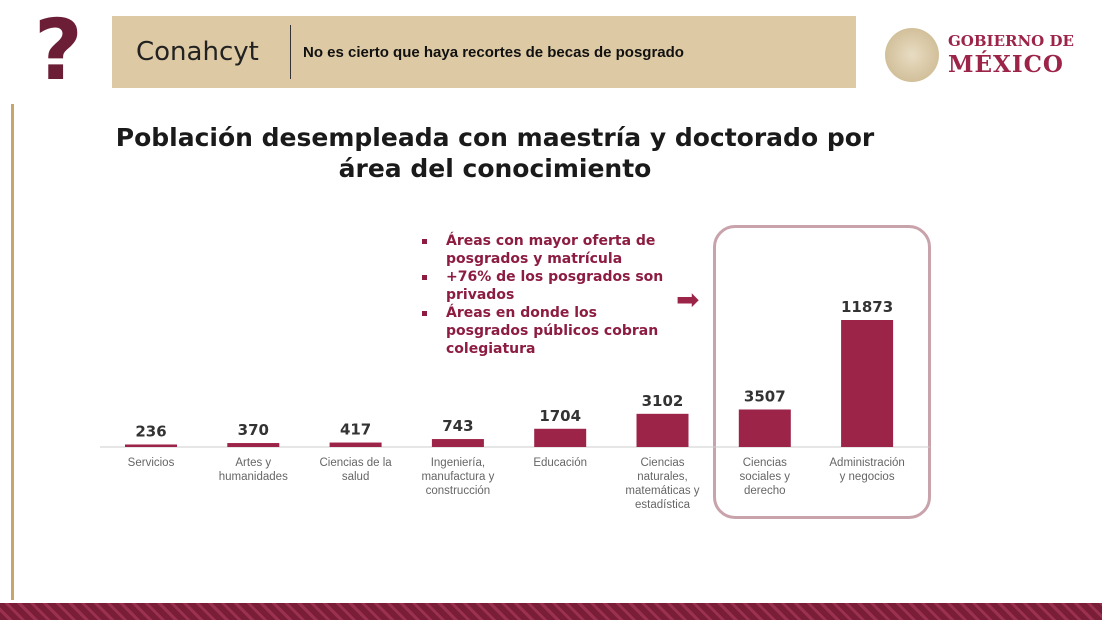 Image resolution: width=1102 pixels, height=620 pixels. I want to click on data-label: 3507, so click(765, 396).